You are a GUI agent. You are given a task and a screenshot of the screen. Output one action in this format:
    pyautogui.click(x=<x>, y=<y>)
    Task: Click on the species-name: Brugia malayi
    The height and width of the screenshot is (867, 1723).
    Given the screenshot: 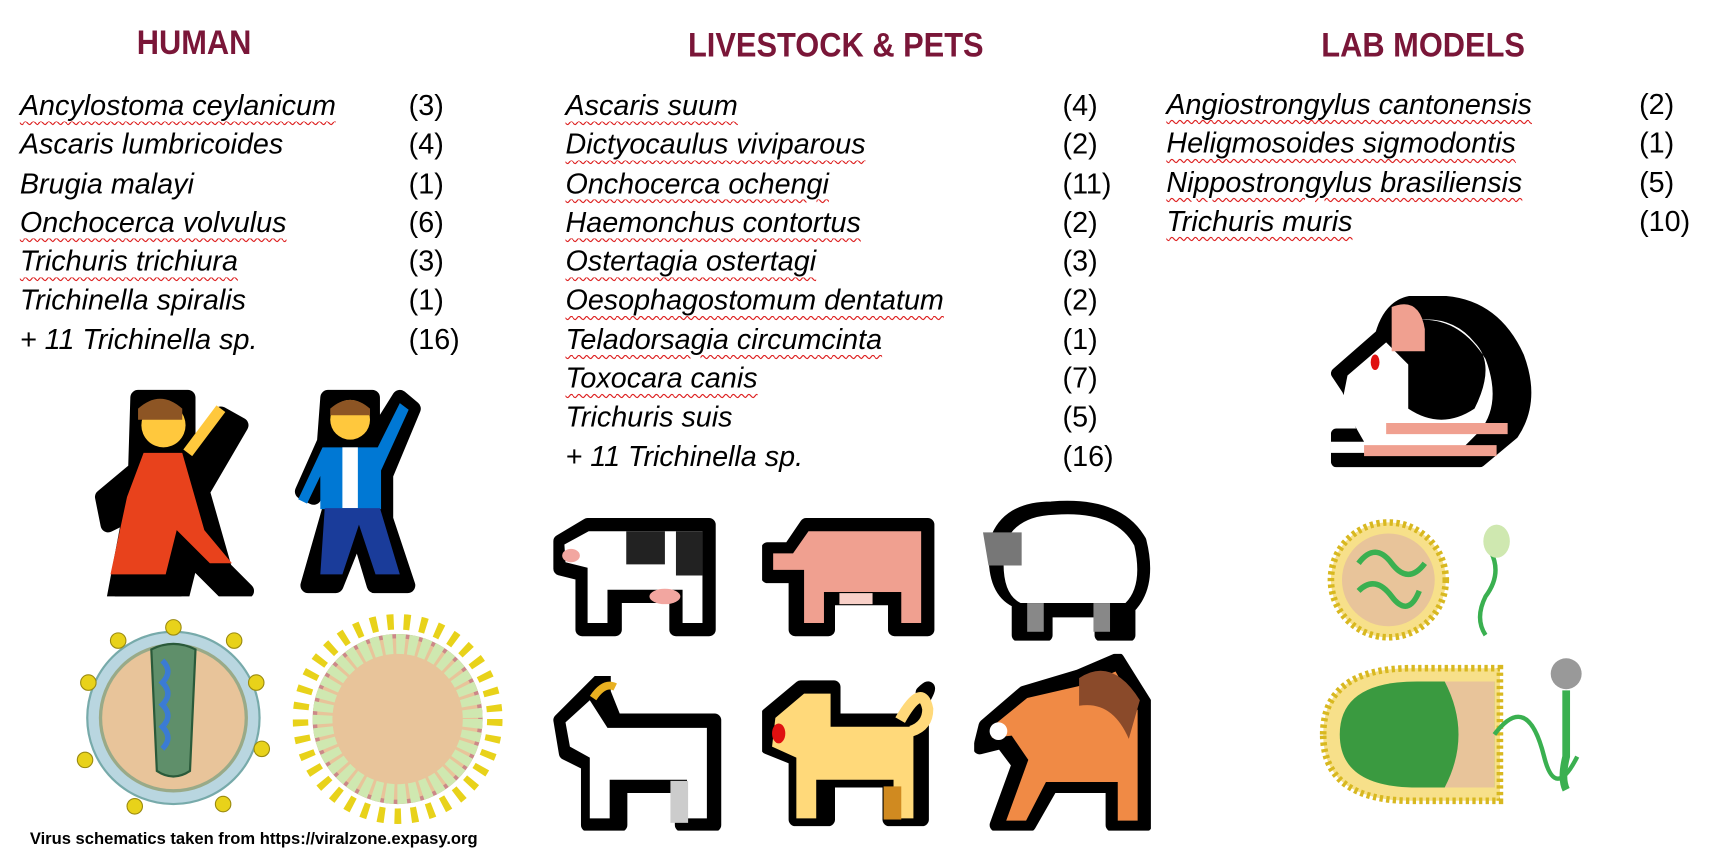 What is the action you would take?
    pyautogui.click(x=106, y=183)
    